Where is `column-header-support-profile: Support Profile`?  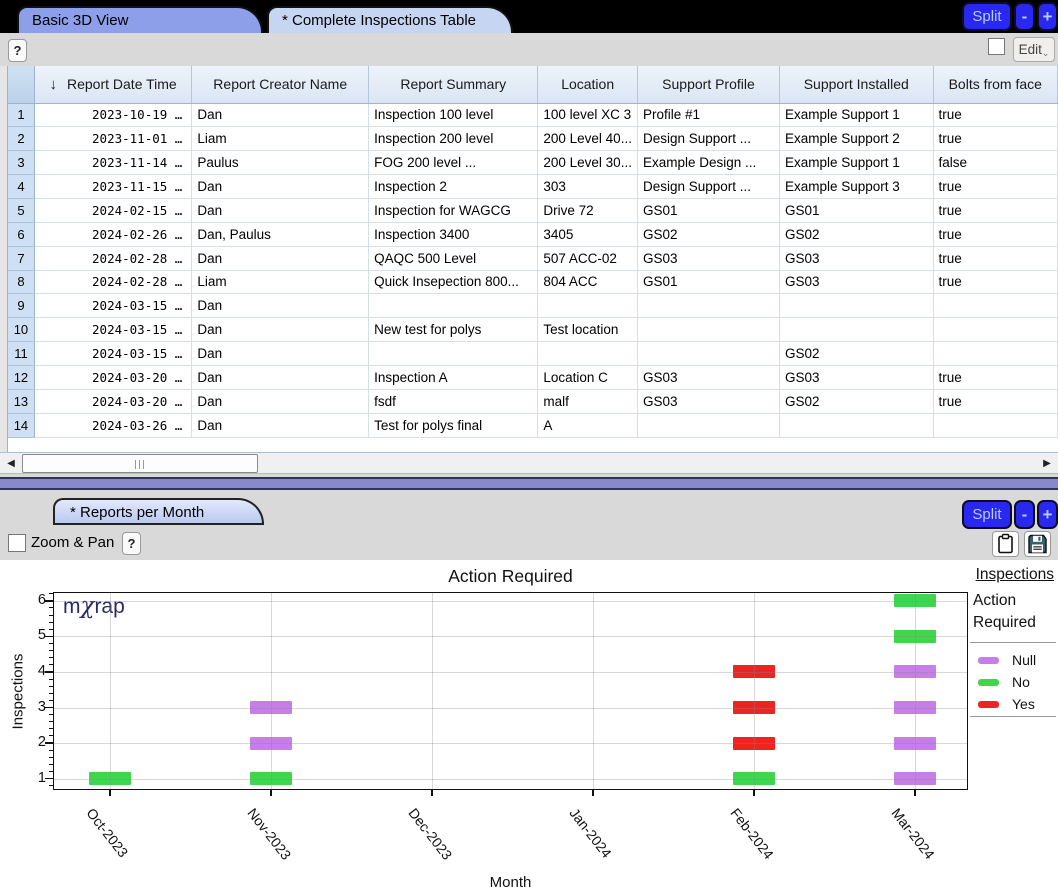
column-header-support-profile: Support Profile is located at coordinates (709, 85).